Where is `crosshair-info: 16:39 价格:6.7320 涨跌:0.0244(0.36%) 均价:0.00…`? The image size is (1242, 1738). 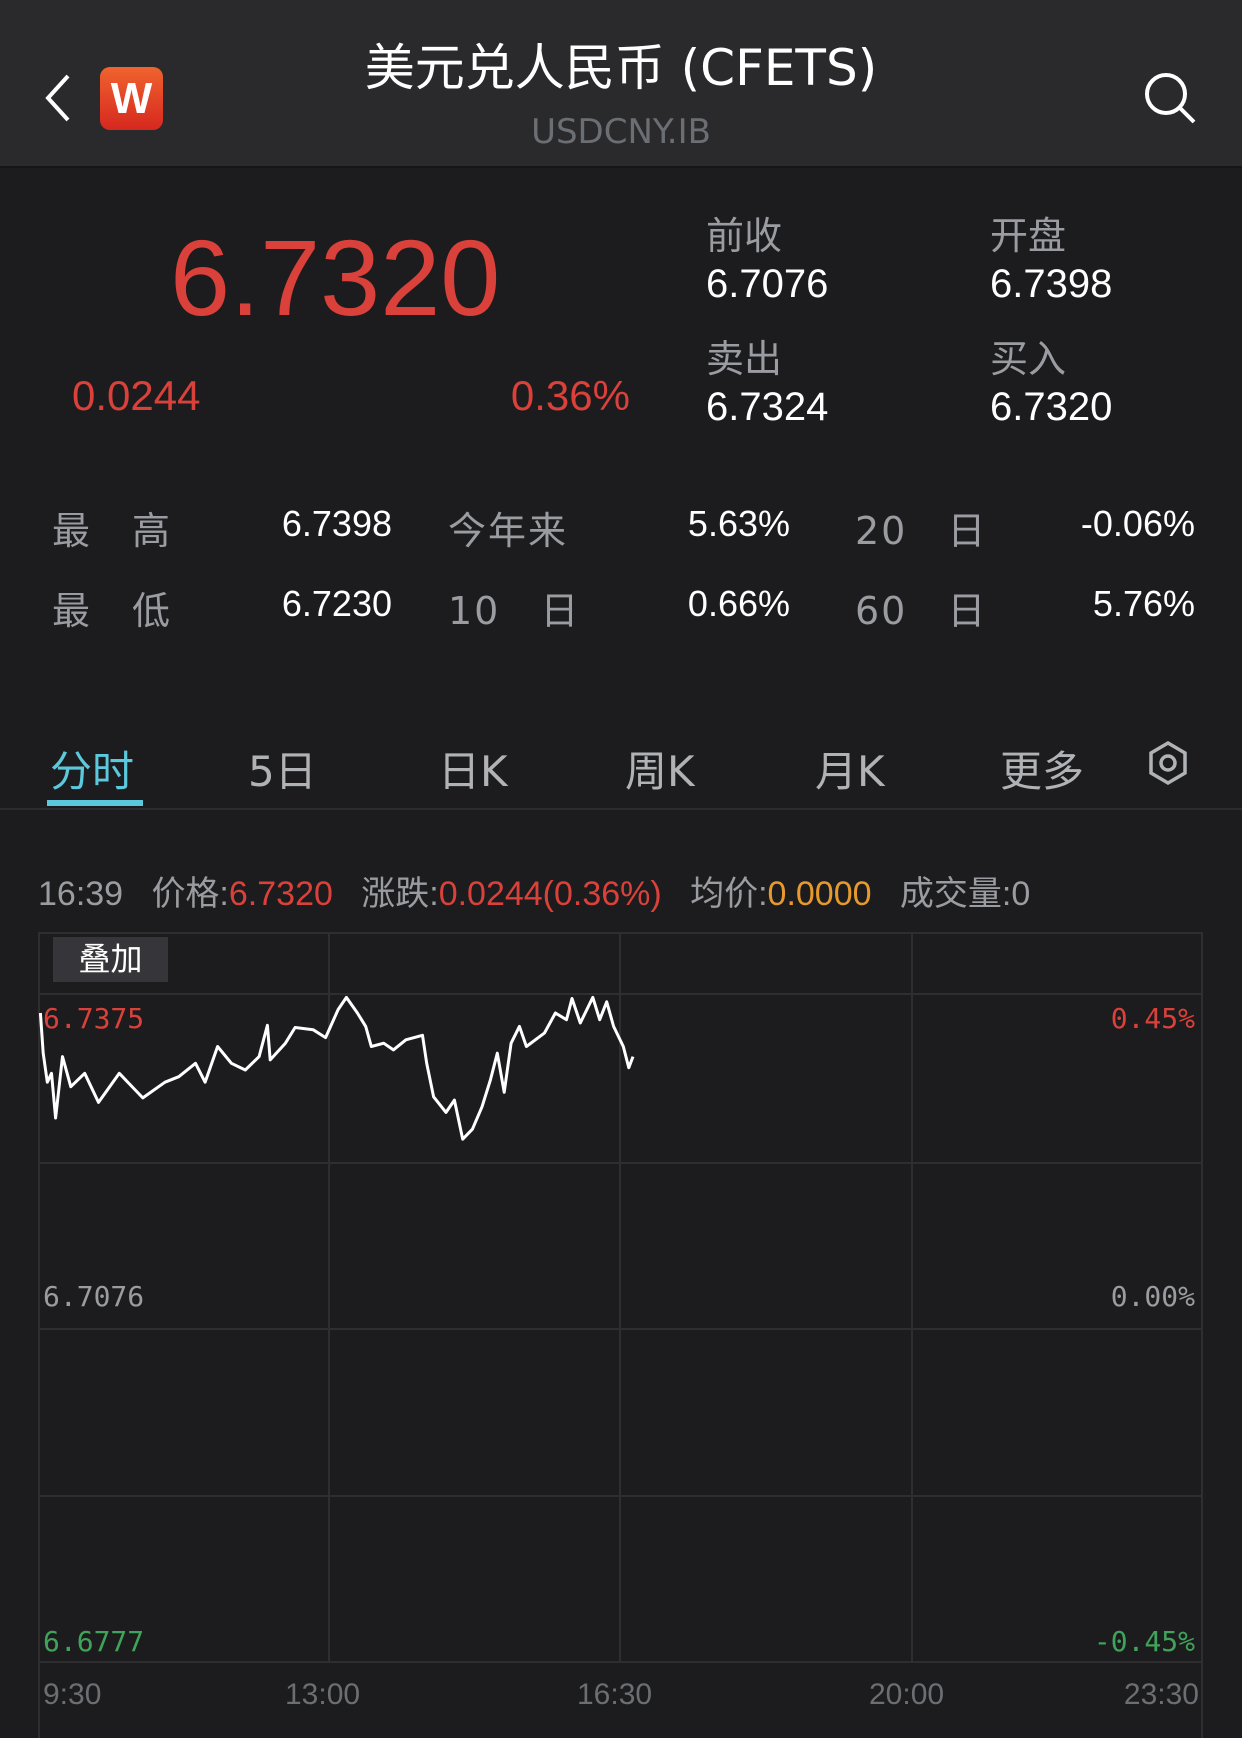
crosshair-info: 16:39 价格:6.7320 涨跌:0.0244(0.36%) 均价:0.00… is located at coordinates (534, 890).